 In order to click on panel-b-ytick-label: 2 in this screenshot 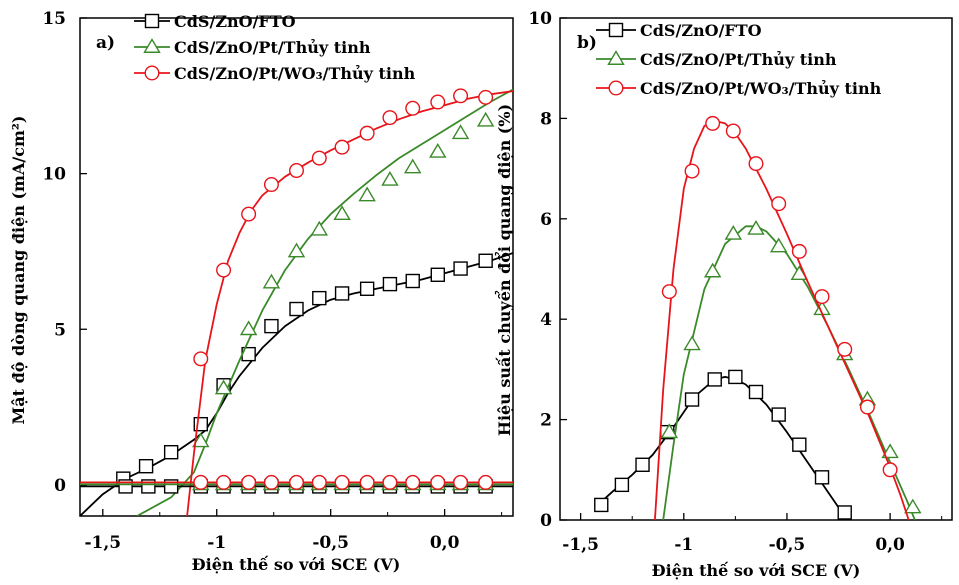, I will do `click(546, 421)`.